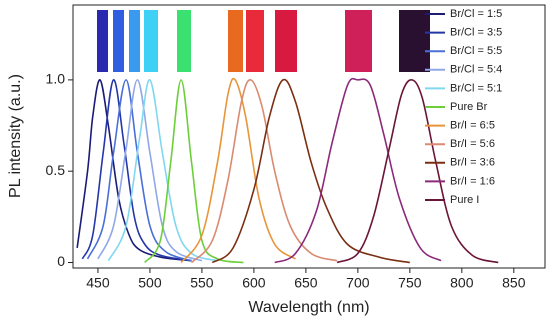 This screenshot has width=550, height=328. I want to click on x-tick-label: 500, so click(150, 283).